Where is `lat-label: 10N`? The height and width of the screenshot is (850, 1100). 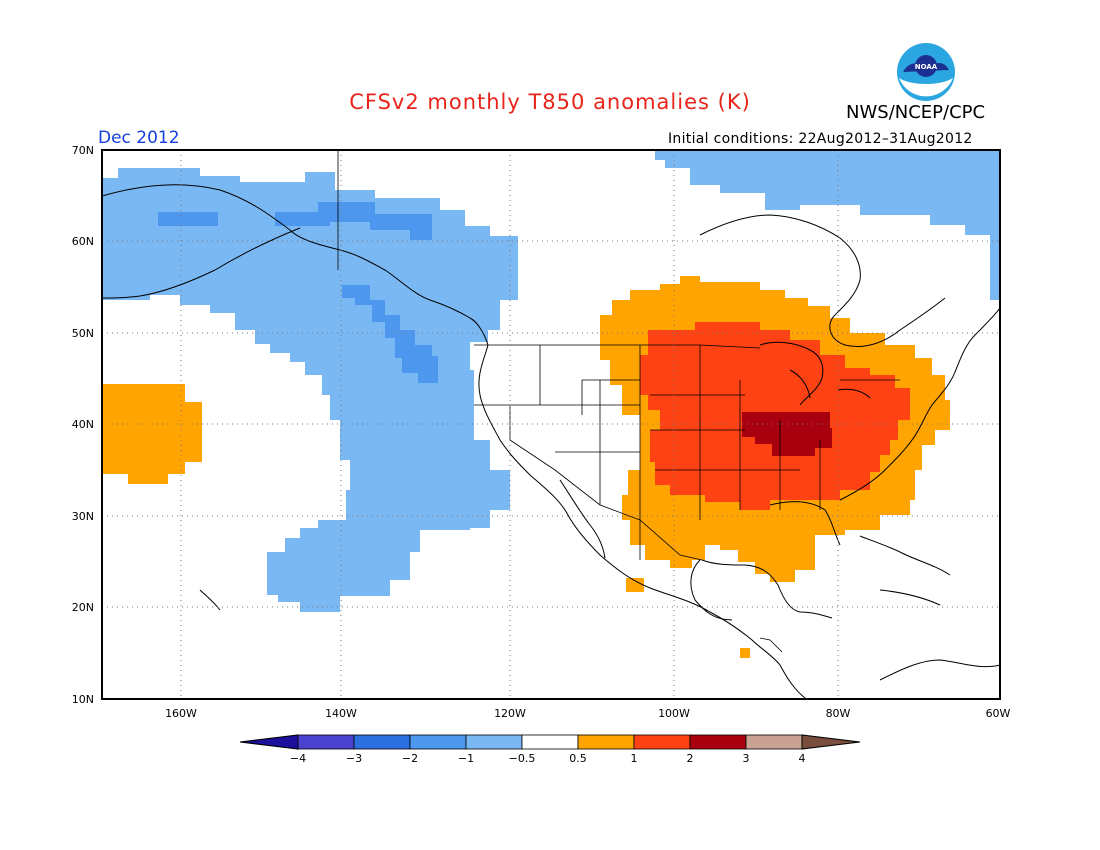 lat-label: 10N is located at coordinates (83, 699).